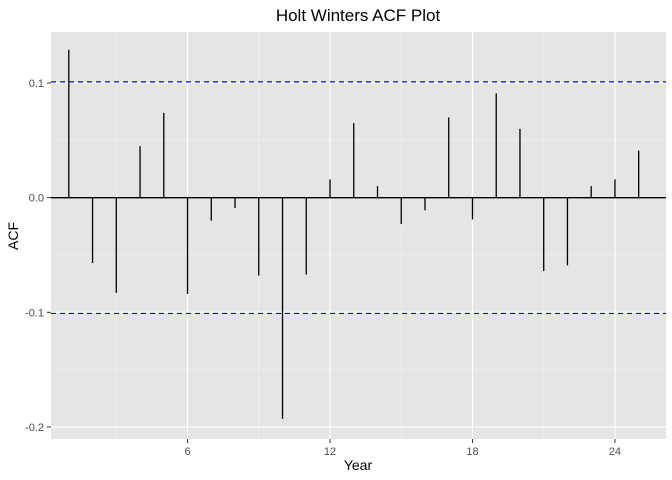  I want to click on y-axis-label: ACF, so click(13, 236).